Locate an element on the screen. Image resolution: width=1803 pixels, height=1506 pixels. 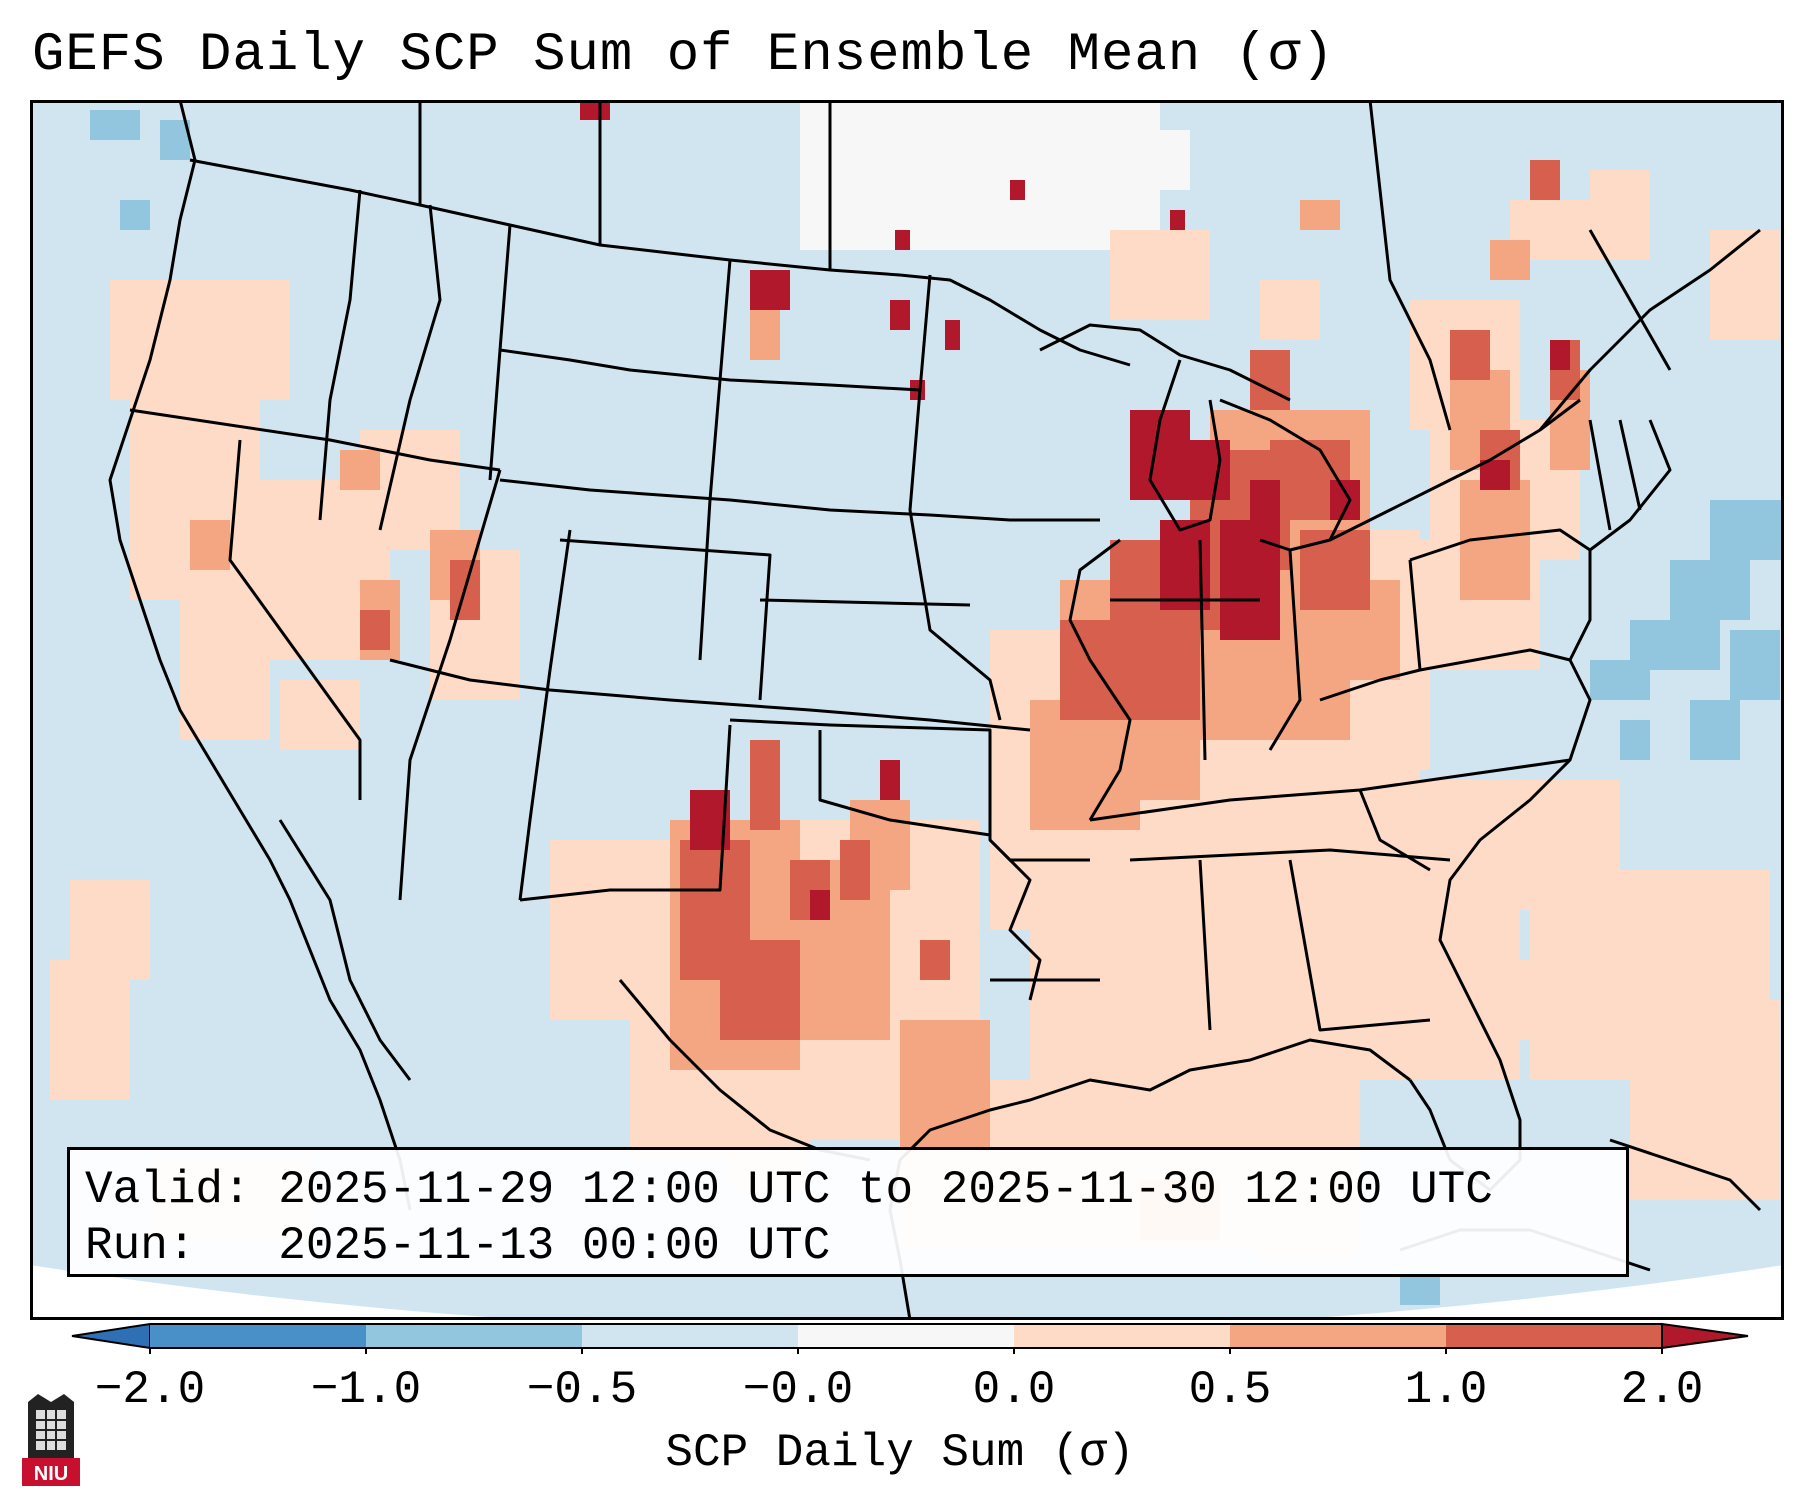
colorbar-tick-label: 2.0 is located at coordinates (1662, 1390).